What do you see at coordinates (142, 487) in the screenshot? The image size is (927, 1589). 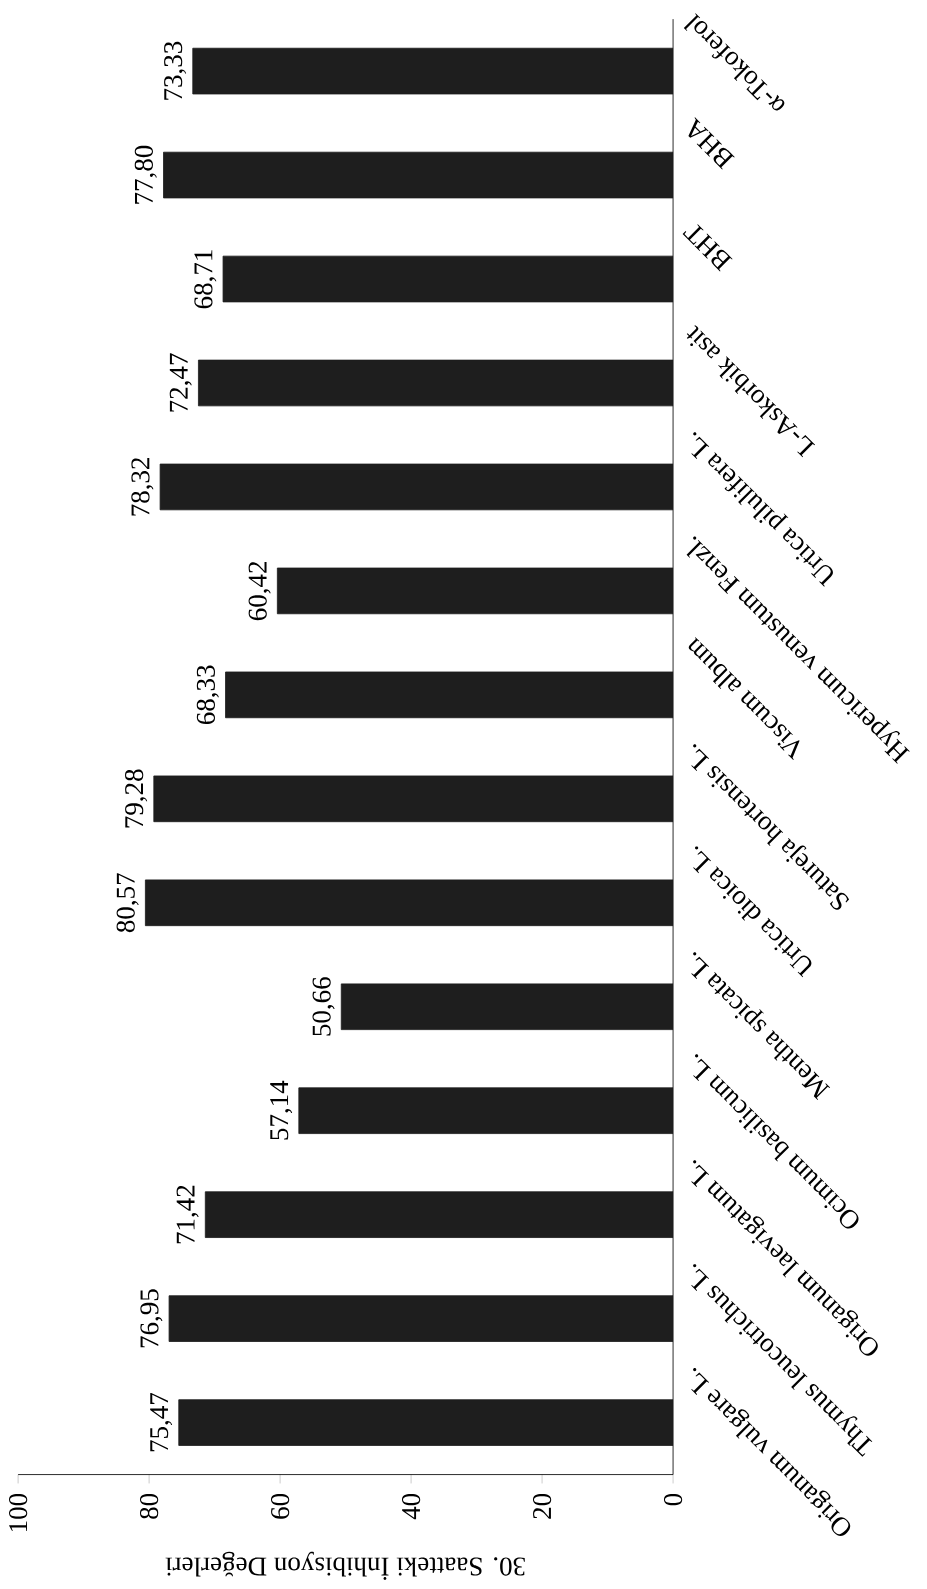 I see `data-label: 78,32` at bounding box center [142, 487].